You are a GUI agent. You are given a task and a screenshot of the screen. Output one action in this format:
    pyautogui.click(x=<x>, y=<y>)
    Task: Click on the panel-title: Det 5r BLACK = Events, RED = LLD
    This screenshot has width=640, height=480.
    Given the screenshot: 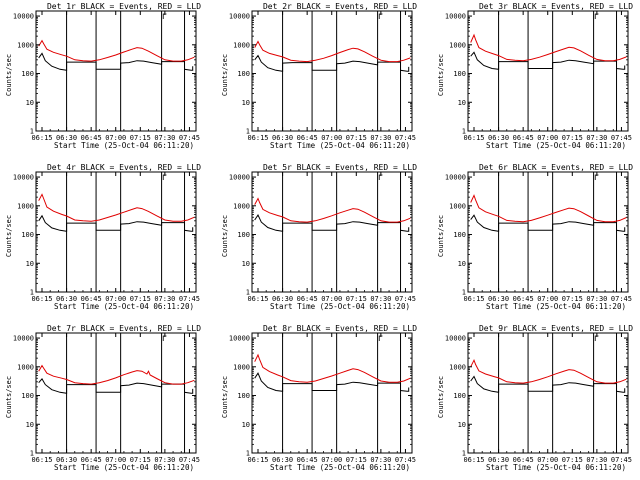 What is the action you would take?
    pyautogui.click(x=340, y=167)
    